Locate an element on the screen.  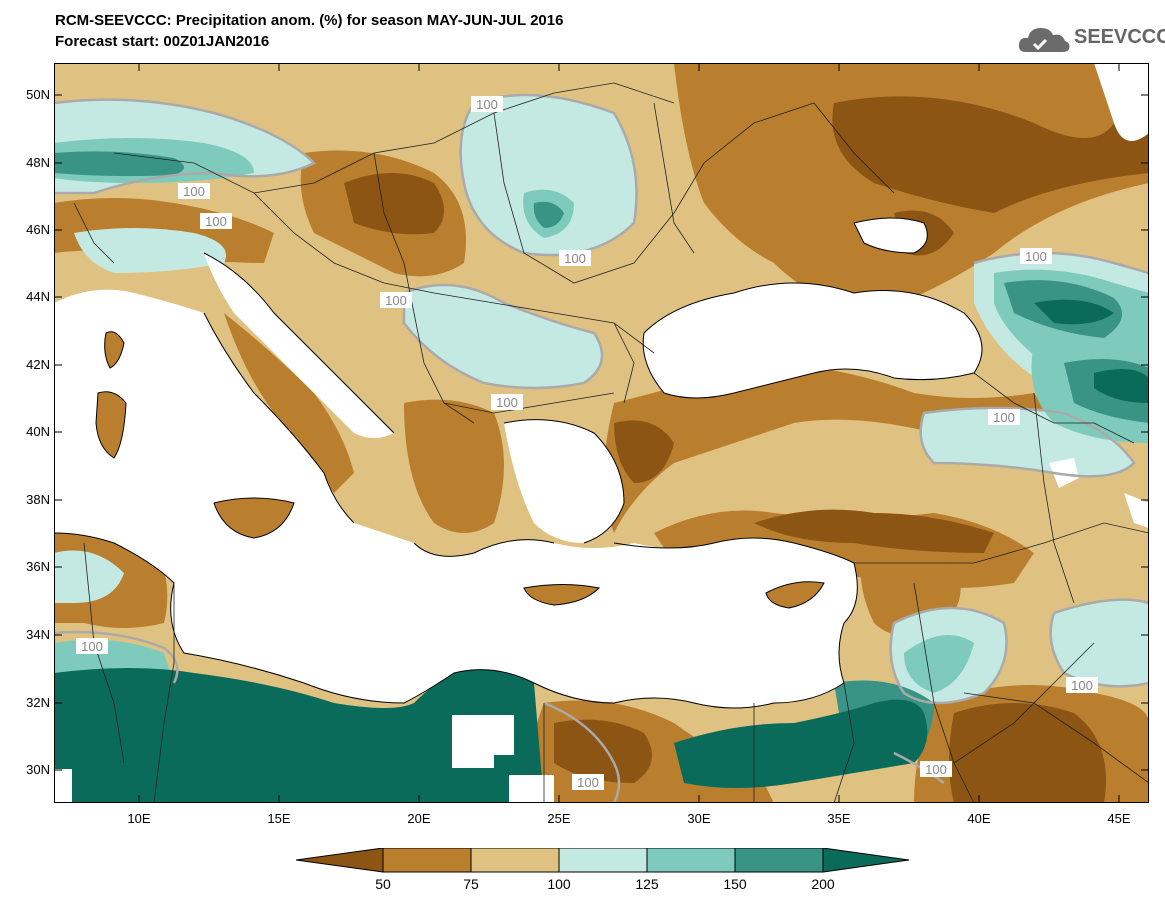
extreme-wet-zone-east is located at coordinates (1121, 386).